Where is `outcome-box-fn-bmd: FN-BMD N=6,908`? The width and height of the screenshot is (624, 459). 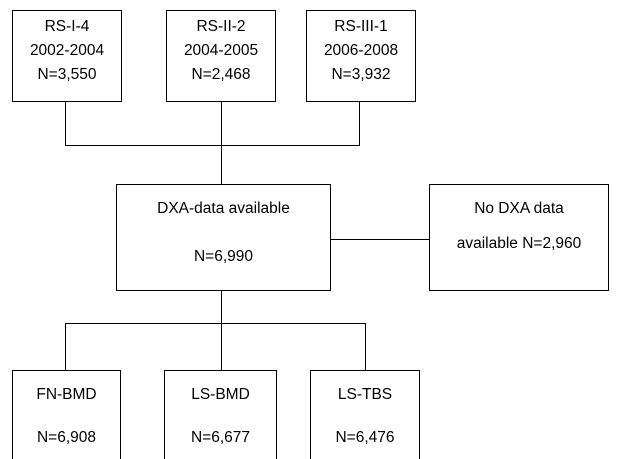 outcome-box-fn-bmd: FN-BMD N=6,908 is located at coordinates (66, 414).